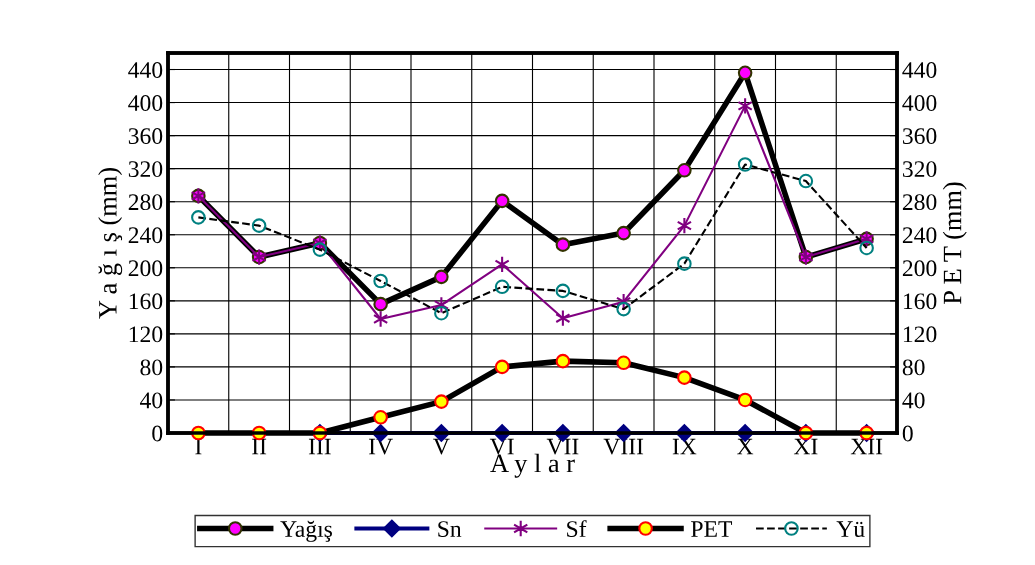  I want to click on x-tick-label: VIII, so click(623, 446).